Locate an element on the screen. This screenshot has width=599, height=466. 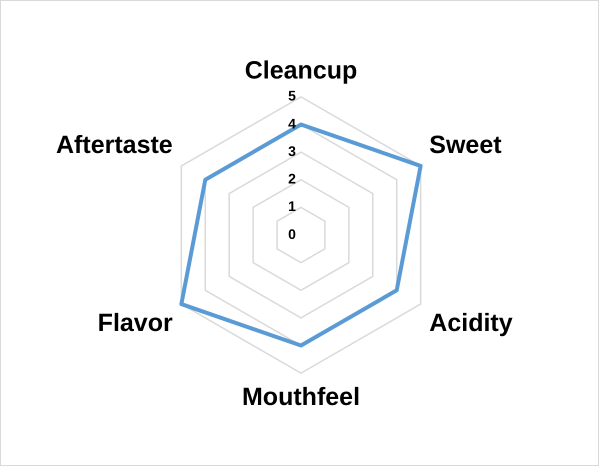
y-tick-label: 3 is located at coordinates (292, 150).